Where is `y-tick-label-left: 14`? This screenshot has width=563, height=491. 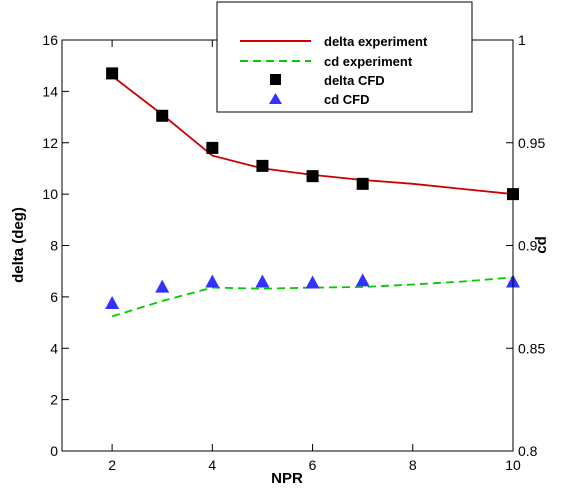
y-tick-label-left: 14 is located at coordinates (50, 91).